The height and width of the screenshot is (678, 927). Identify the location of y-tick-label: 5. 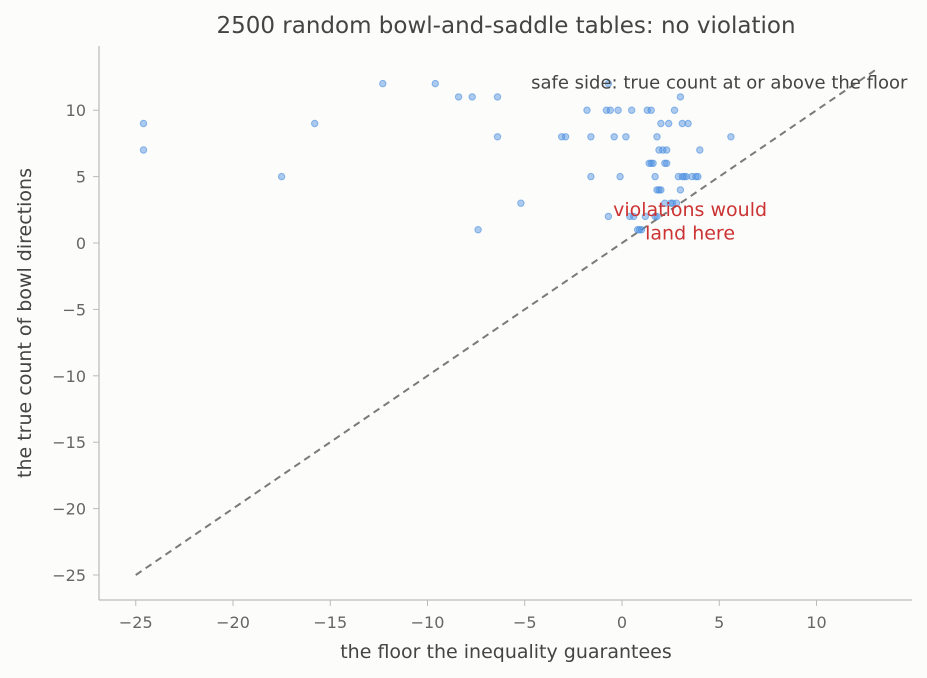
(81, 177).